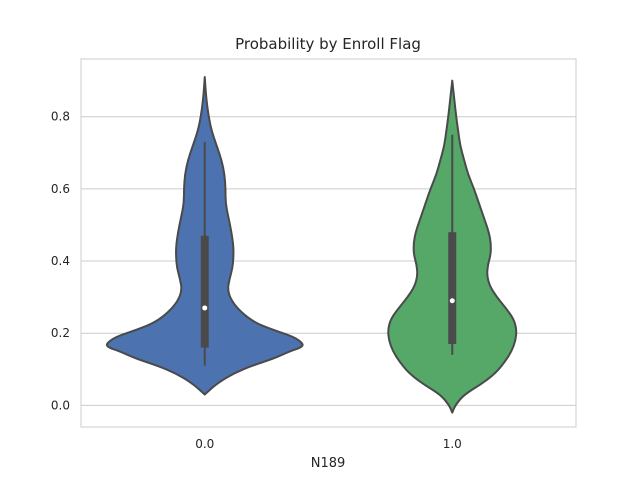 The image size is (640, 485). I want to click on y-tick-label: 0.0, so click(60, 405).